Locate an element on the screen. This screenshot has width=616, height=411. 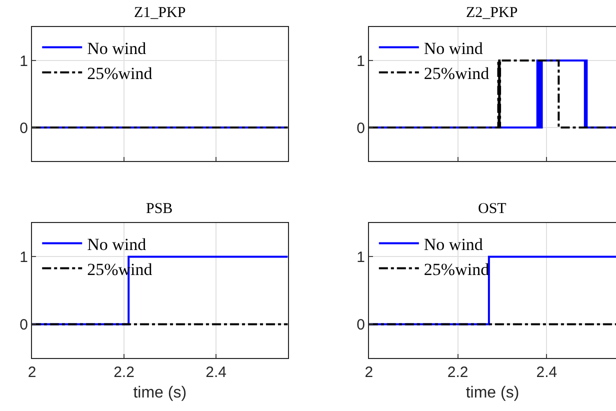
chart-title: OST is located at coordinates (492, 209).